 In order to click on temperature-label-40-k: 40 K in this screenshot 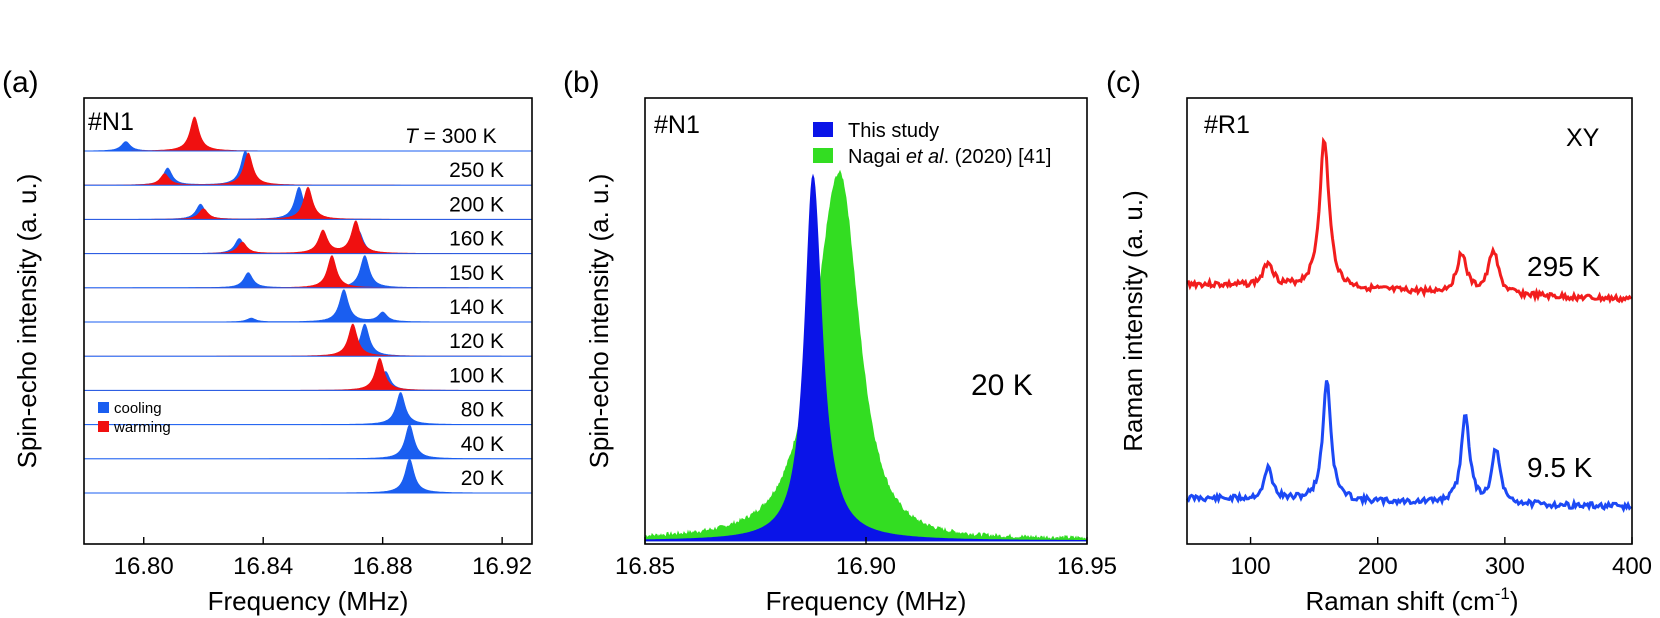, I will do `click(482, 444)`.